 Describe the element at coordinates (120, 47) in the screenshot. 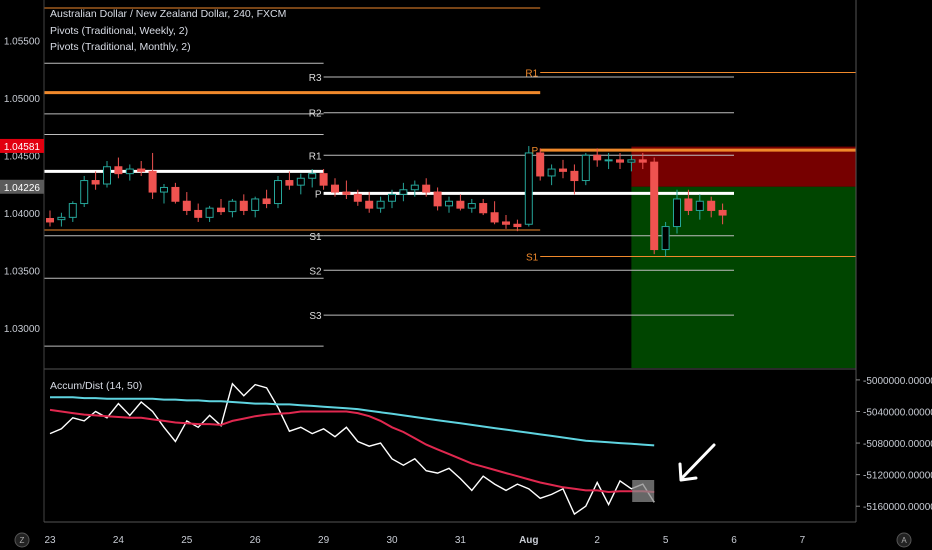

I see `legend-pivots-monthly: Pivots (Traditional, Monthly, 2)` at that location.